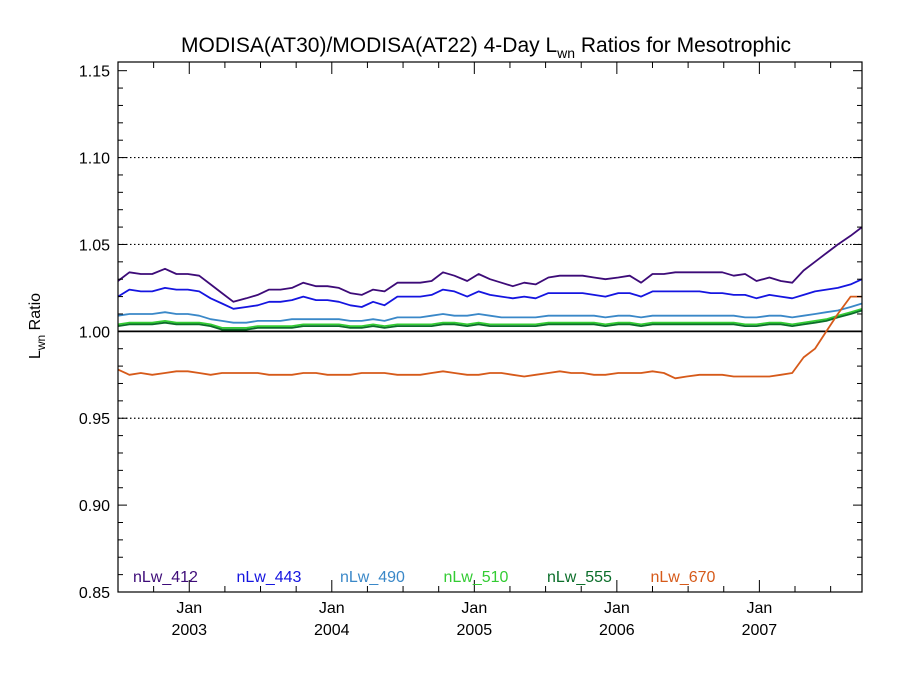  I want to click on legend-entry-nLw_510: nLw_510, so click(476, 577).